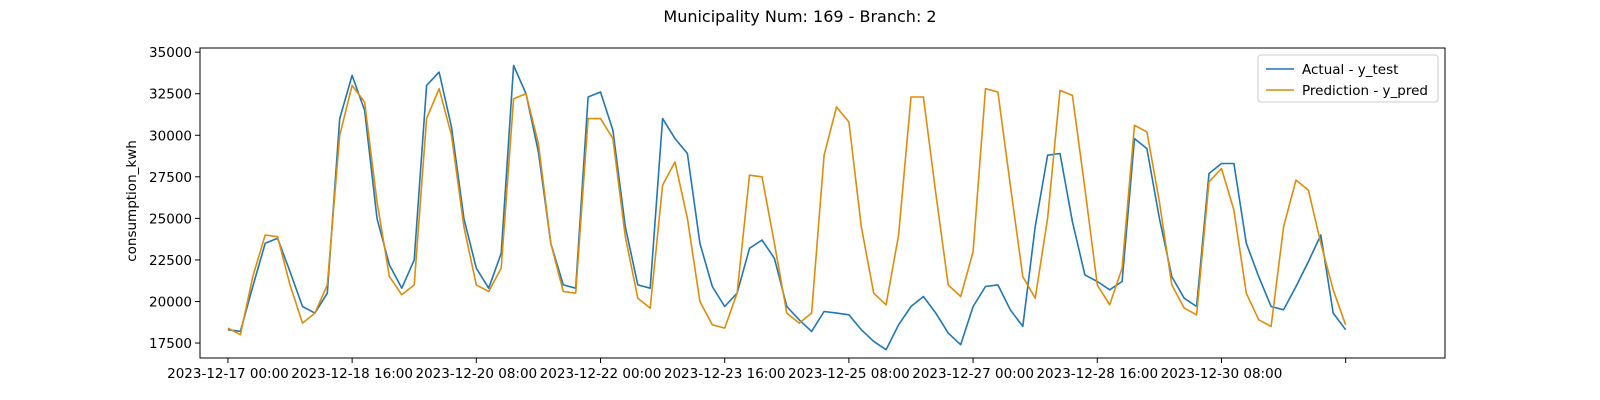 This screenshot has width=1600, height=400. I want to click on x-tick-label: 2023-12-25 08:00, so click(849, 374).